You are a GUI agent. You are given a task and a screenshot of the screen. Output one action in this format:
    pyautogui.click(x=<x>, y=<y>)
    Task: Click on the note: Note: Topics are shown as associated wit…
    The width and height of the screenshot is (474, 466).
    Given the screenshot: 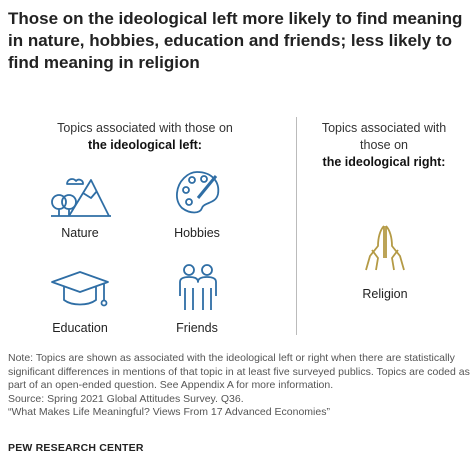 What is the action you would take?
    pyautogui.click(x=239, y=371)
    